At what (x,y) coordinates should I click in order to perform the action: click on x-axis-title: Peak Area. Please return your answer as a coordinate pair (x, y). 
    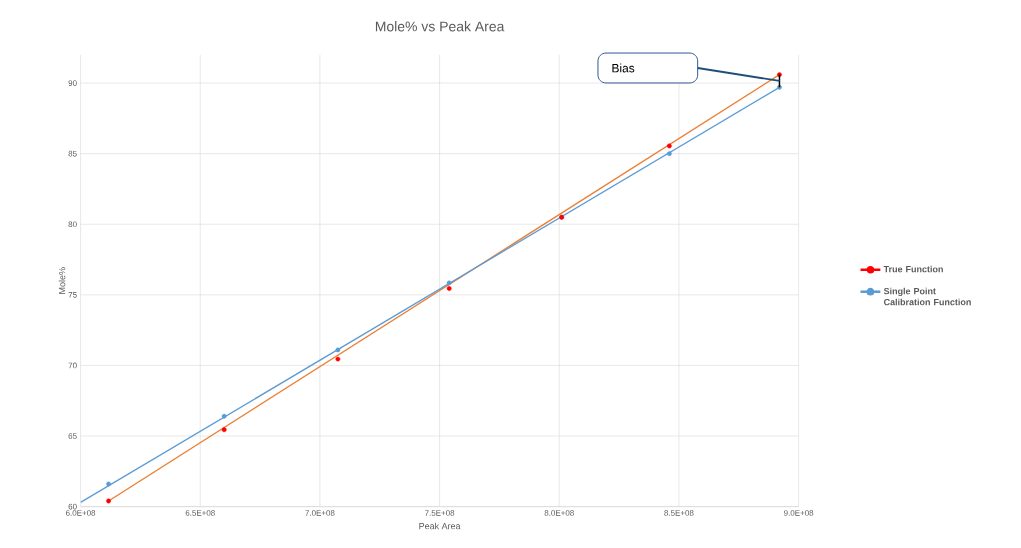
    Looking at the image, I should click on (440, 526).